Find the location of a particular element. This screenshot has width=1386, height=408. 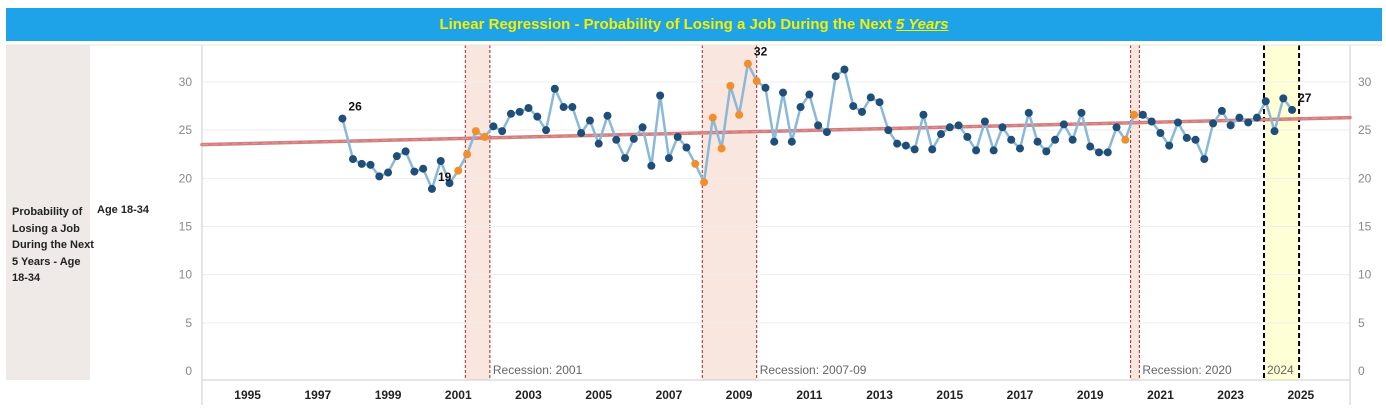

recession-label: Recession: 2007-09 is located at coordinates (813, 370).